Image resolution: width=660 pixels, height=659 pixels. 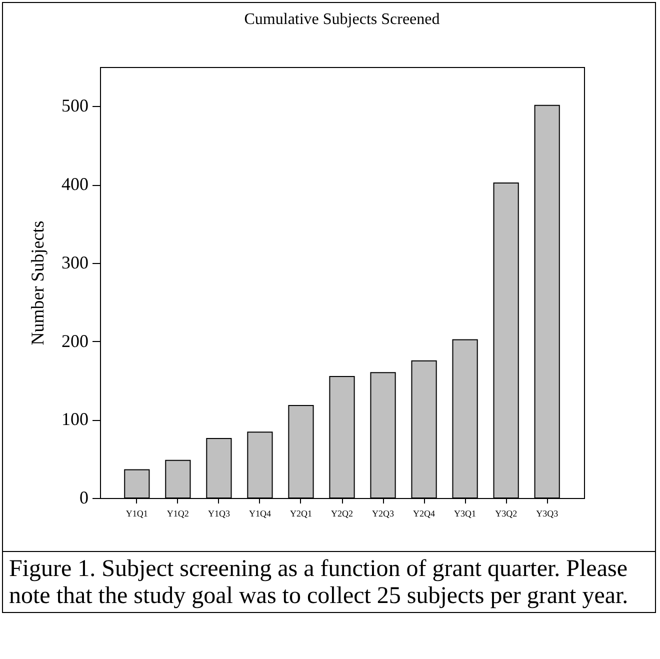 I want to click on chart-title: Cumulative Subjects Screened, so click(x=342, y=19).